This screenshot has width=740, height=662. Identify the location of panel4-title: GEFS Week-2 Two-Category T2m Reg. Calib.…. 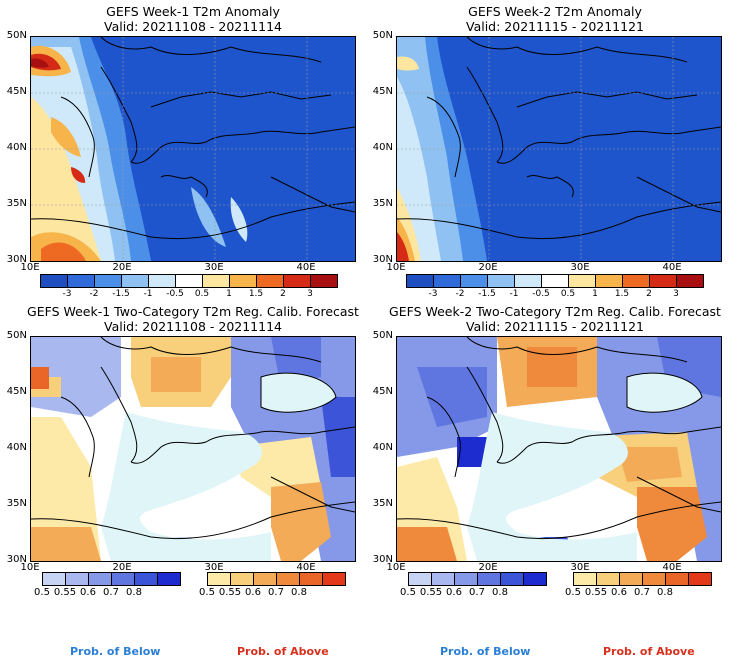
(555, 319).